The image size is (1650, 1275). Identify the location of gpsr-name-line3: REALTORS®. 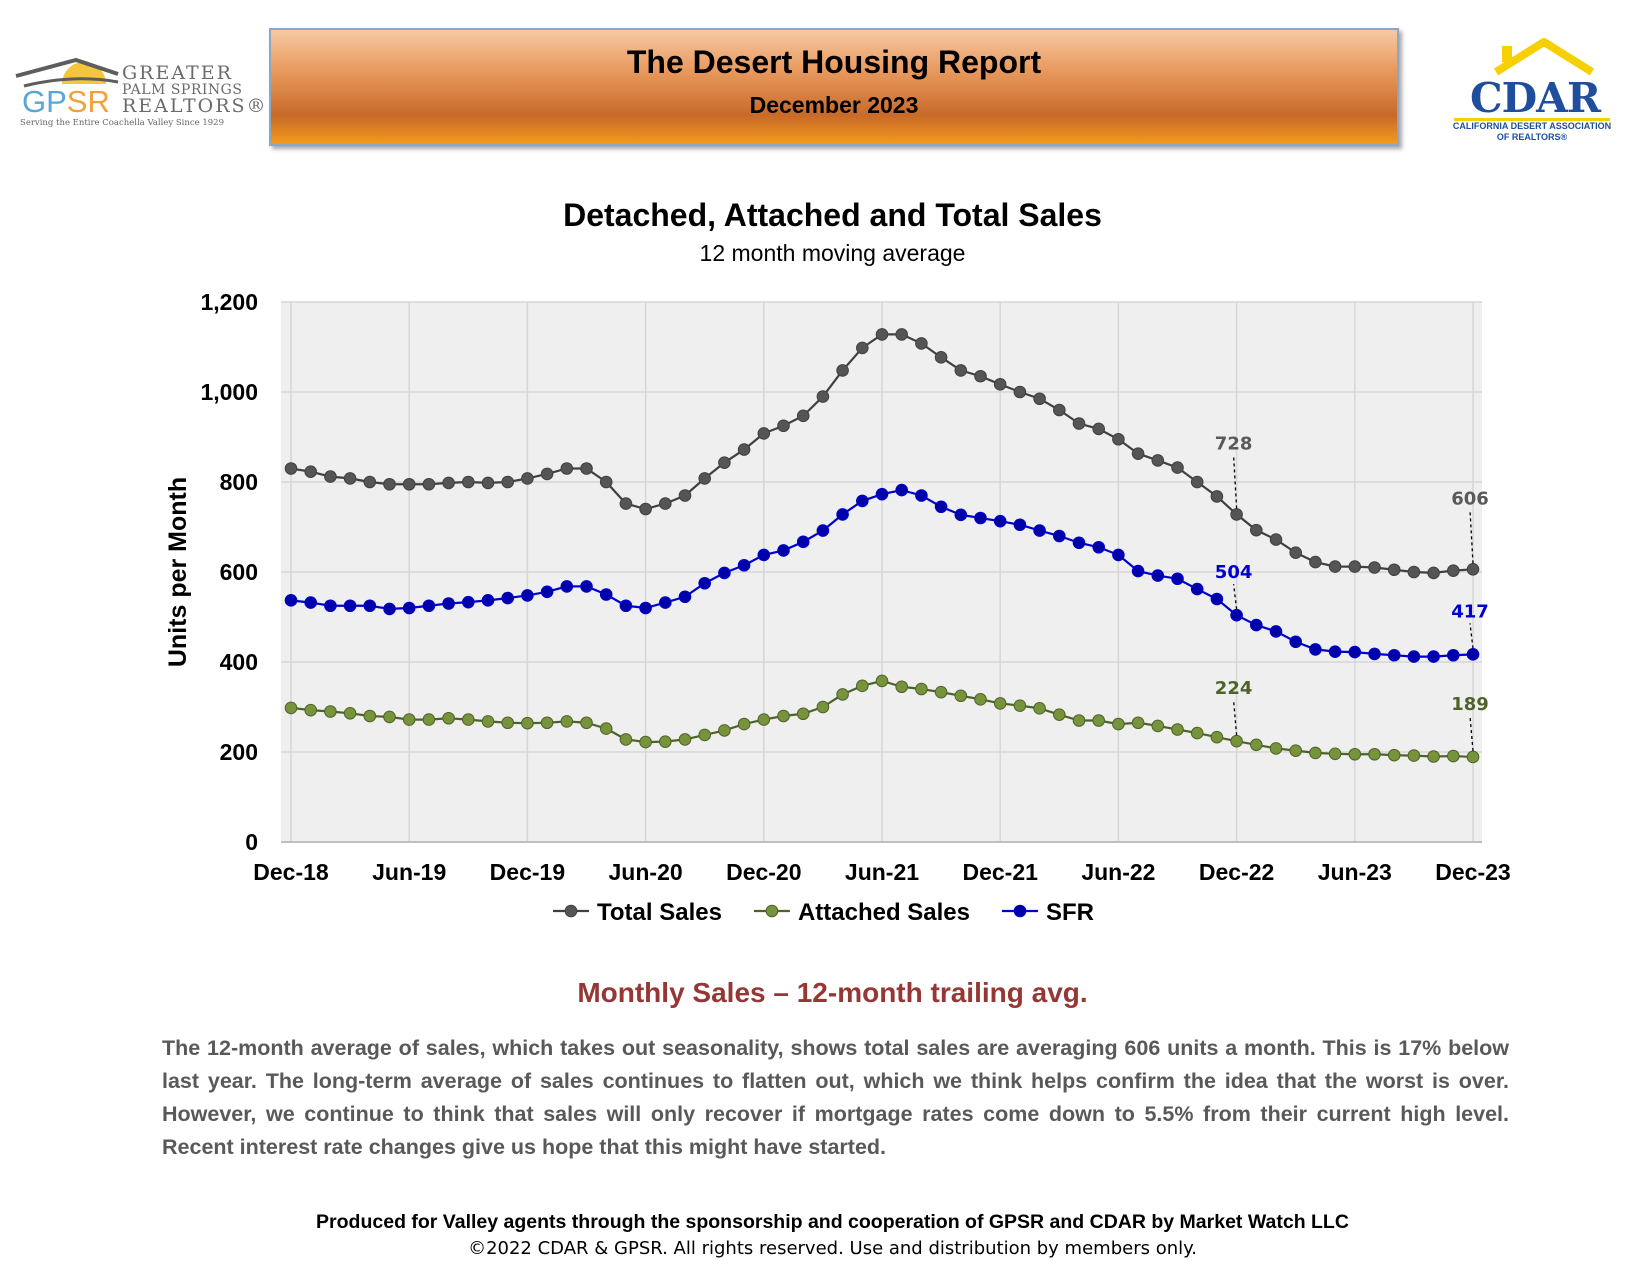
(195, 106).